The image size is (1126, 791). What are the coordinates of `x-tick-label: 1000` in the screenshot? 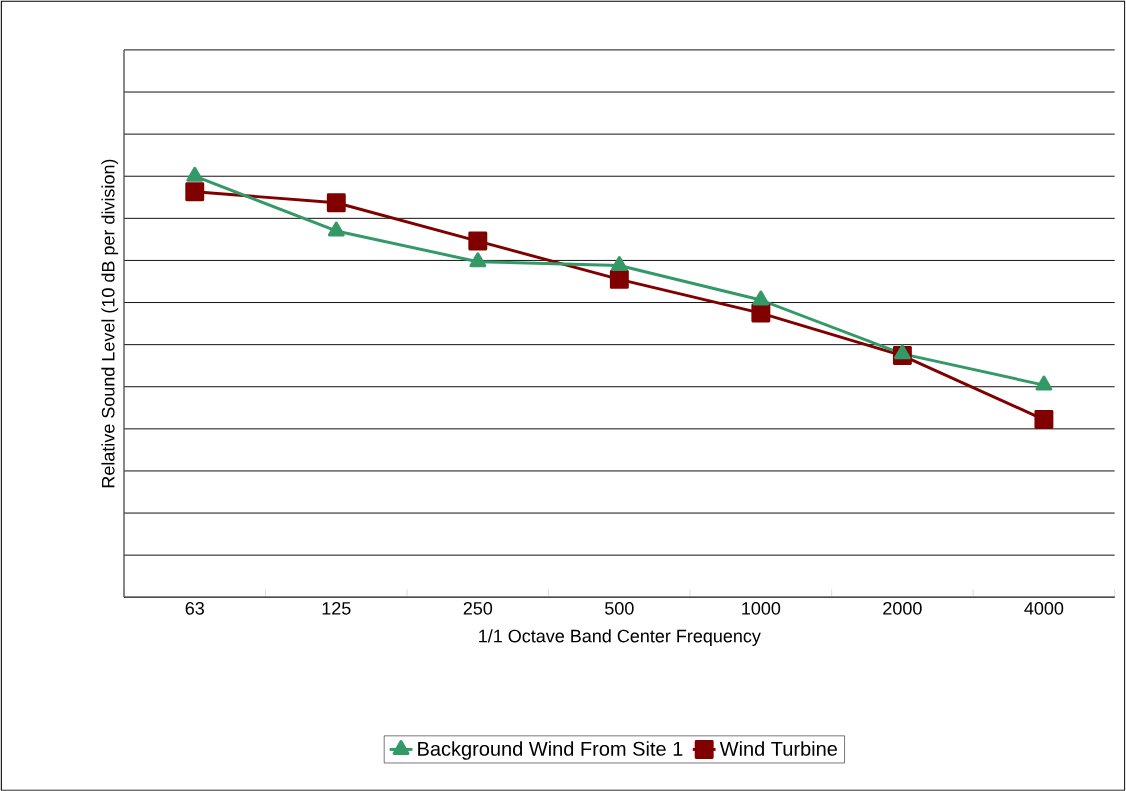 It's located at (761, 608).